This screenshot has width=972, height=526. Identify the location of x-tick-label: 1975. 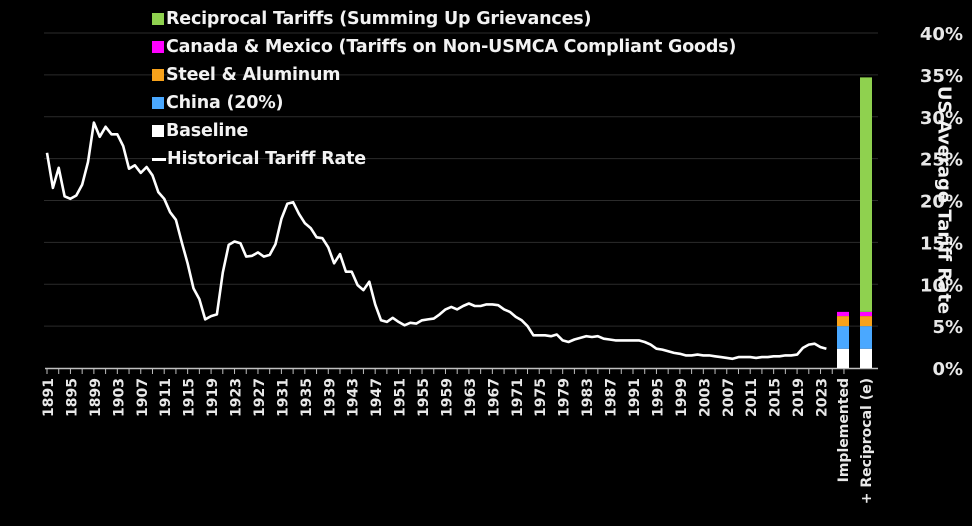
(541, 397).